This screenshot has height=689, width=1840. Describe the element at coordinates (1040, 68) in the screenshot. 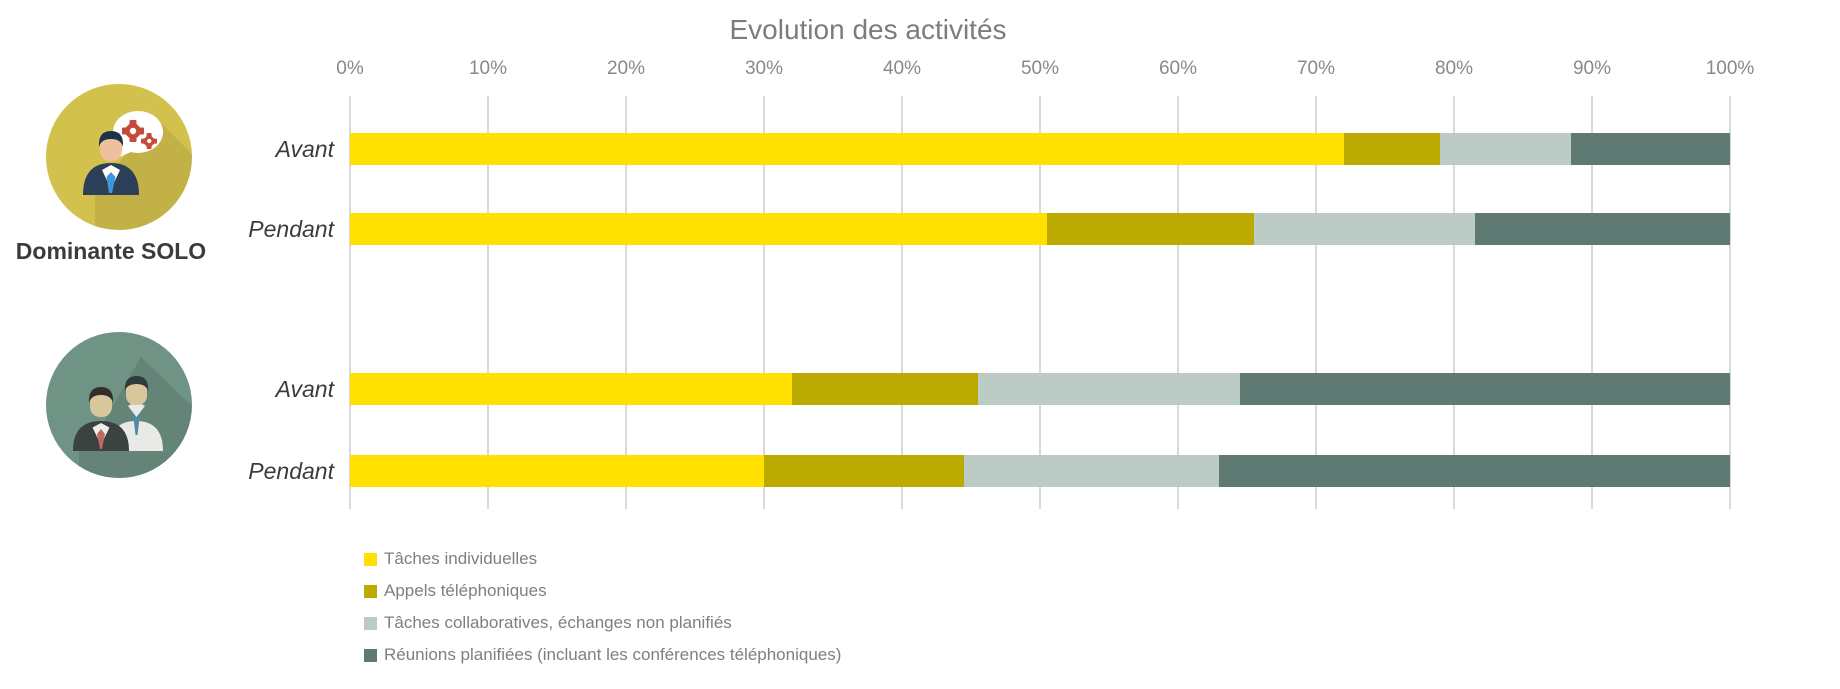

I see `x-axis-tick-label: 50%` at that location.